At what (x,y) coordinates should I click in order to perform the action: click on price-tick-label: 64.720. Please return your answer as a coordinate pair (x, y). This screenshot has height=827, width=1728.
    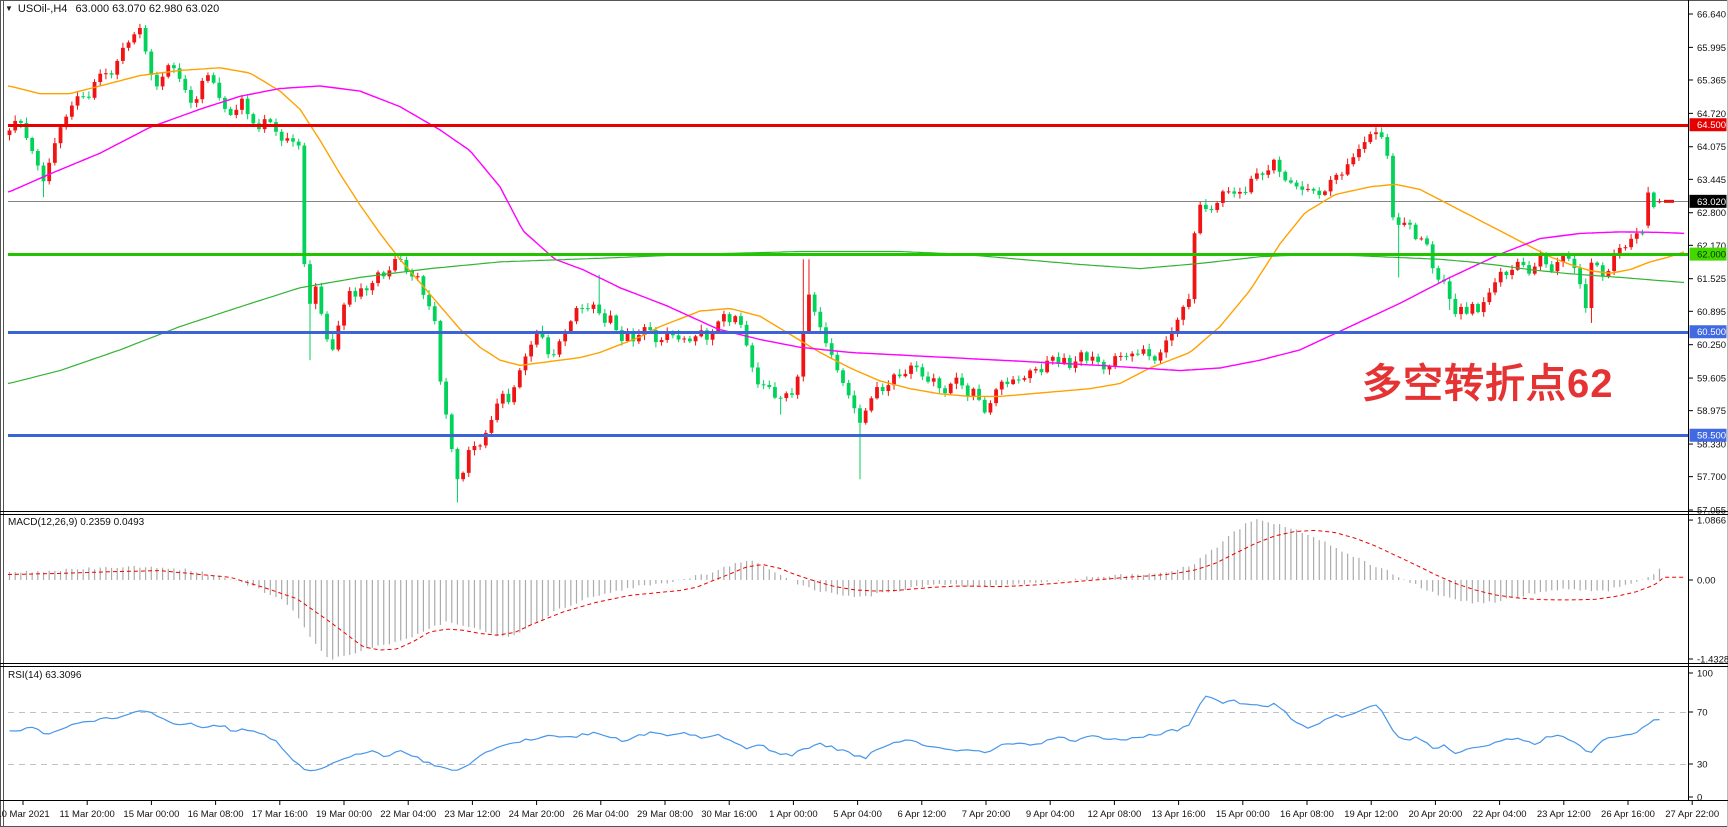
    Looking at the image, I should click on (1711, 114).